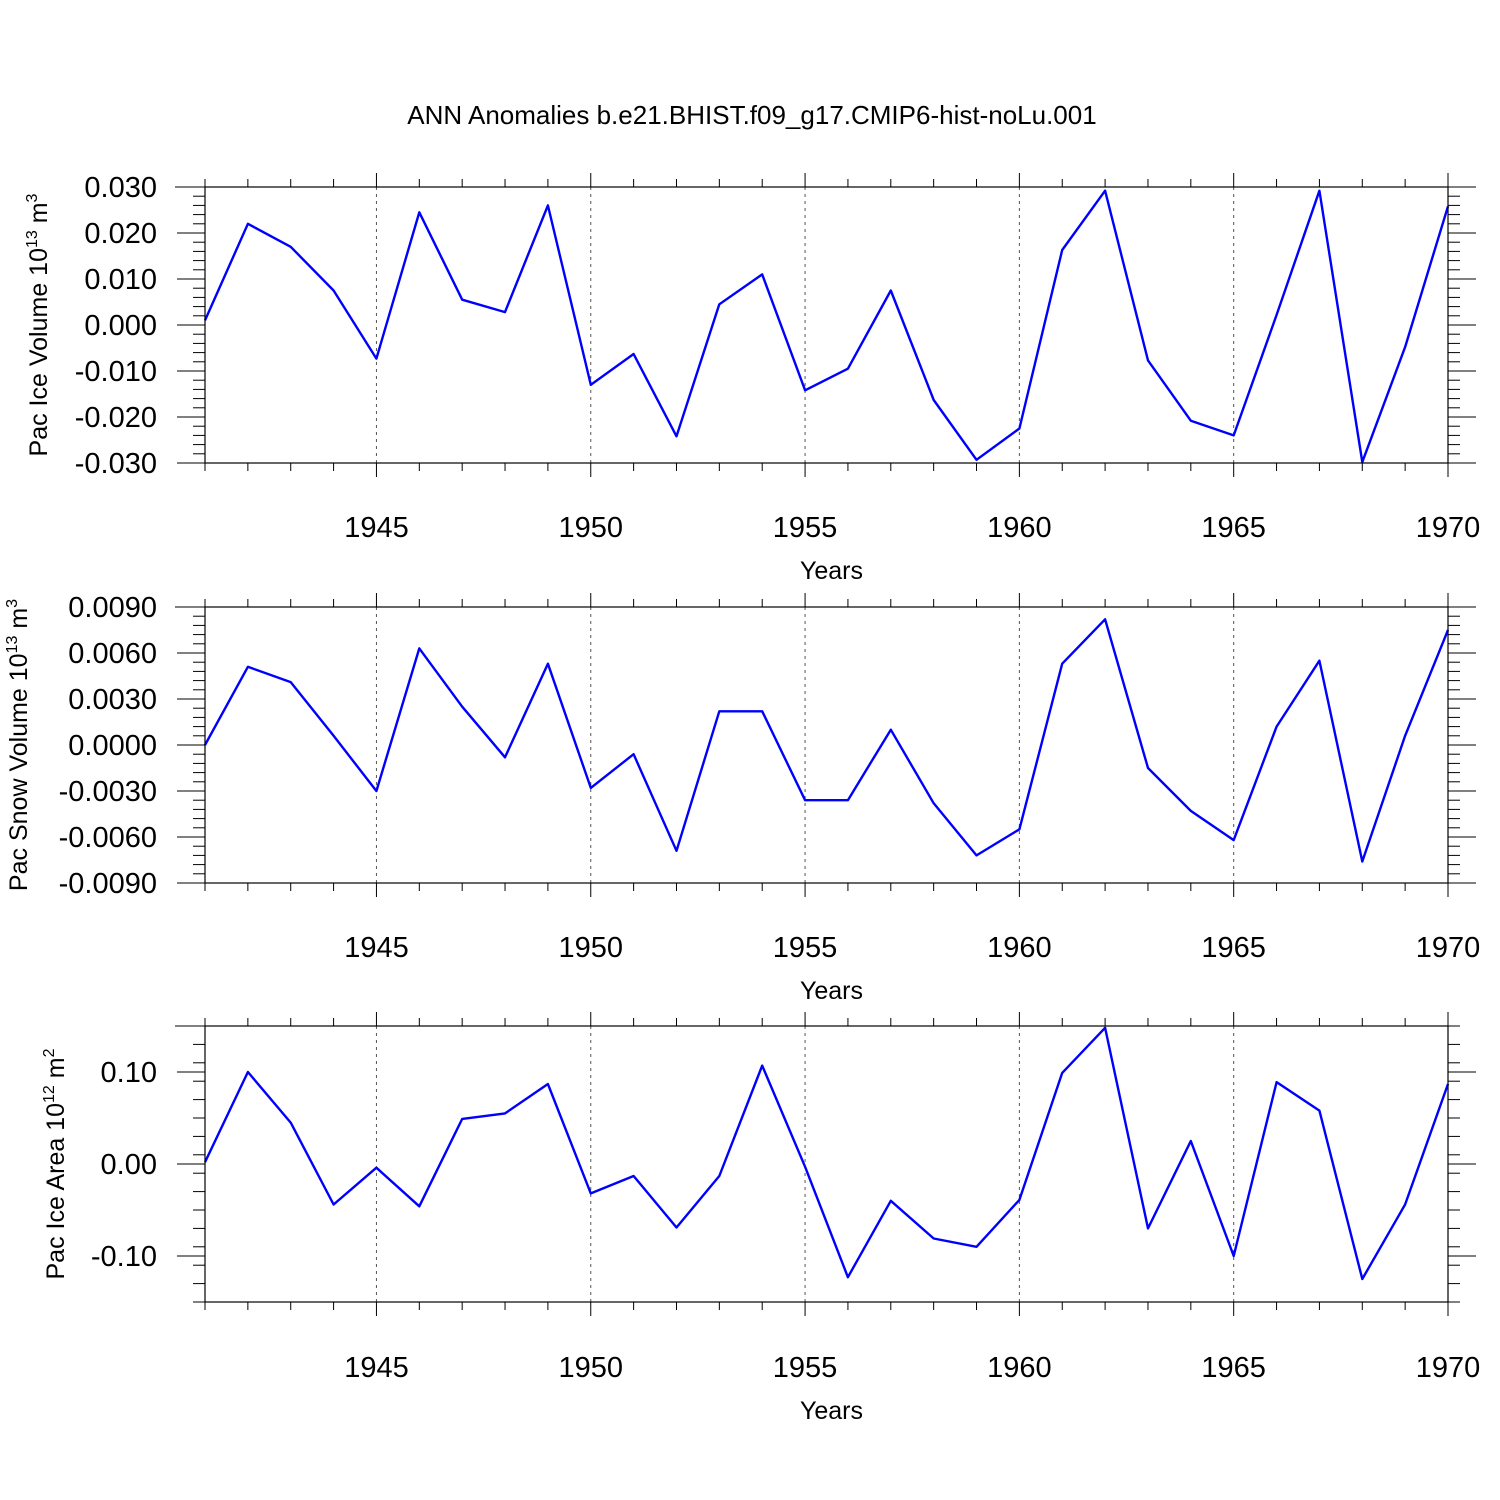 The width and height of the screenshot is (1500, 1500). Describe the element at coordinates (124, 1257) in the screenshot. I see `y-tick-label: -0.10` at that location.